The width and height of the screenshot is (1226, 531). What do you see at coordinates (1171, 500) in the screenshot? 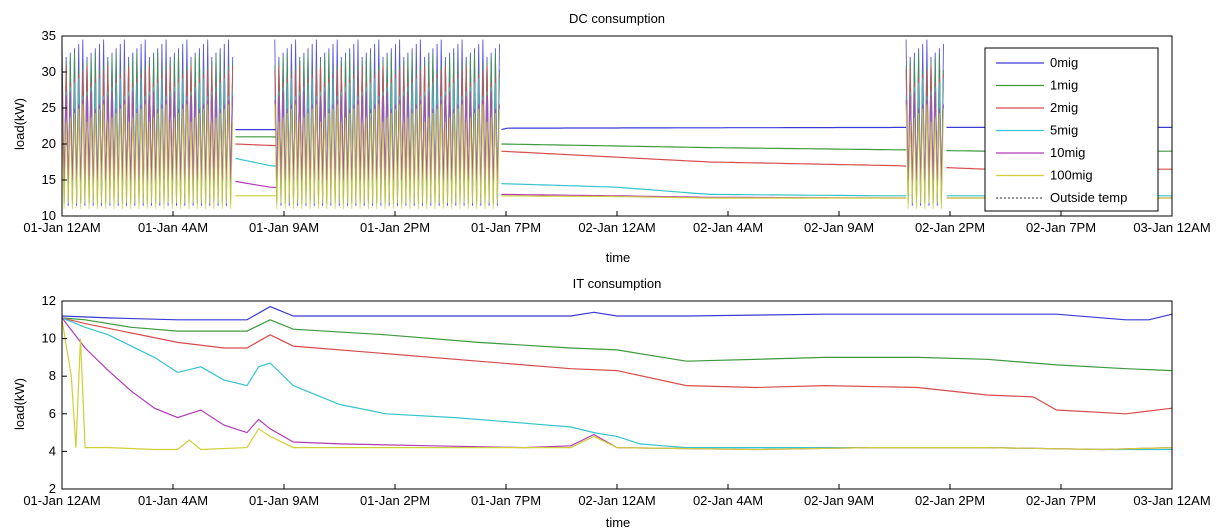
I see `it-xtick-label: 03-Jan 12AM` at bounding box center [1171, 500].